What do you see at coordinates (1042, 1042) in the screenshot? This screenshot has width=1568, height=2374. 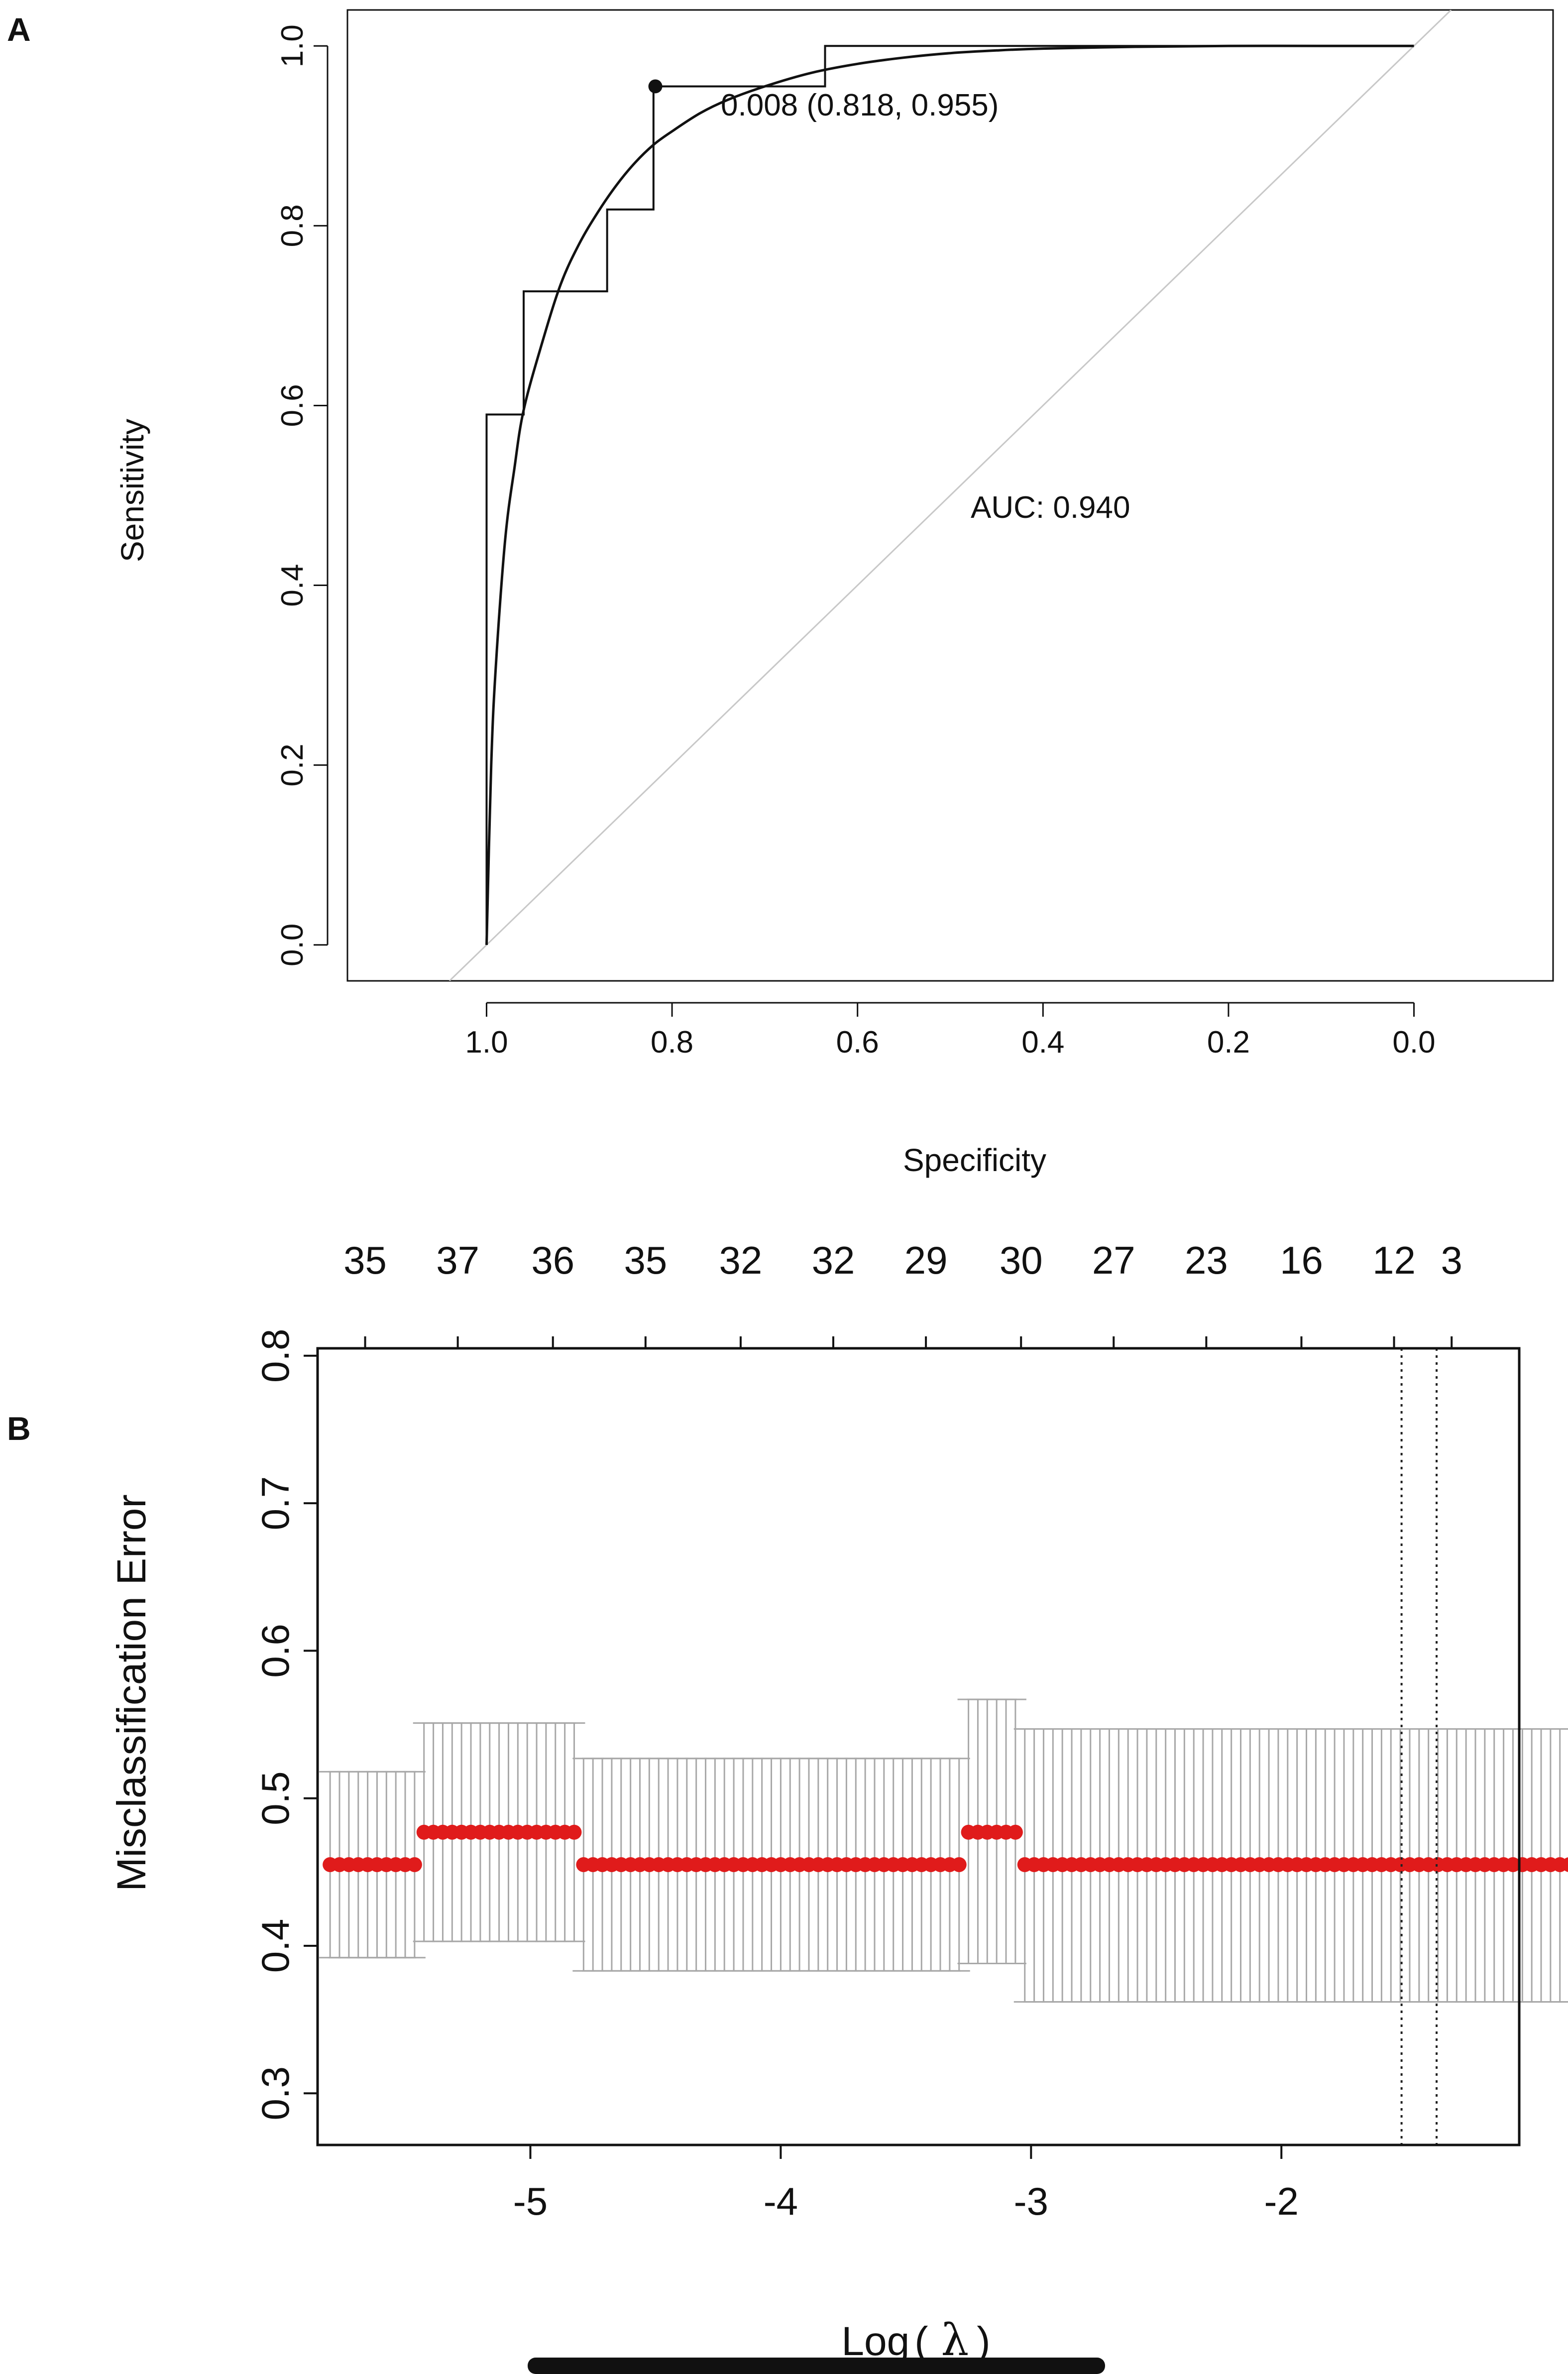 I see `roc-x-tick-label: 0.4` at bounding box center [1042, 1042].